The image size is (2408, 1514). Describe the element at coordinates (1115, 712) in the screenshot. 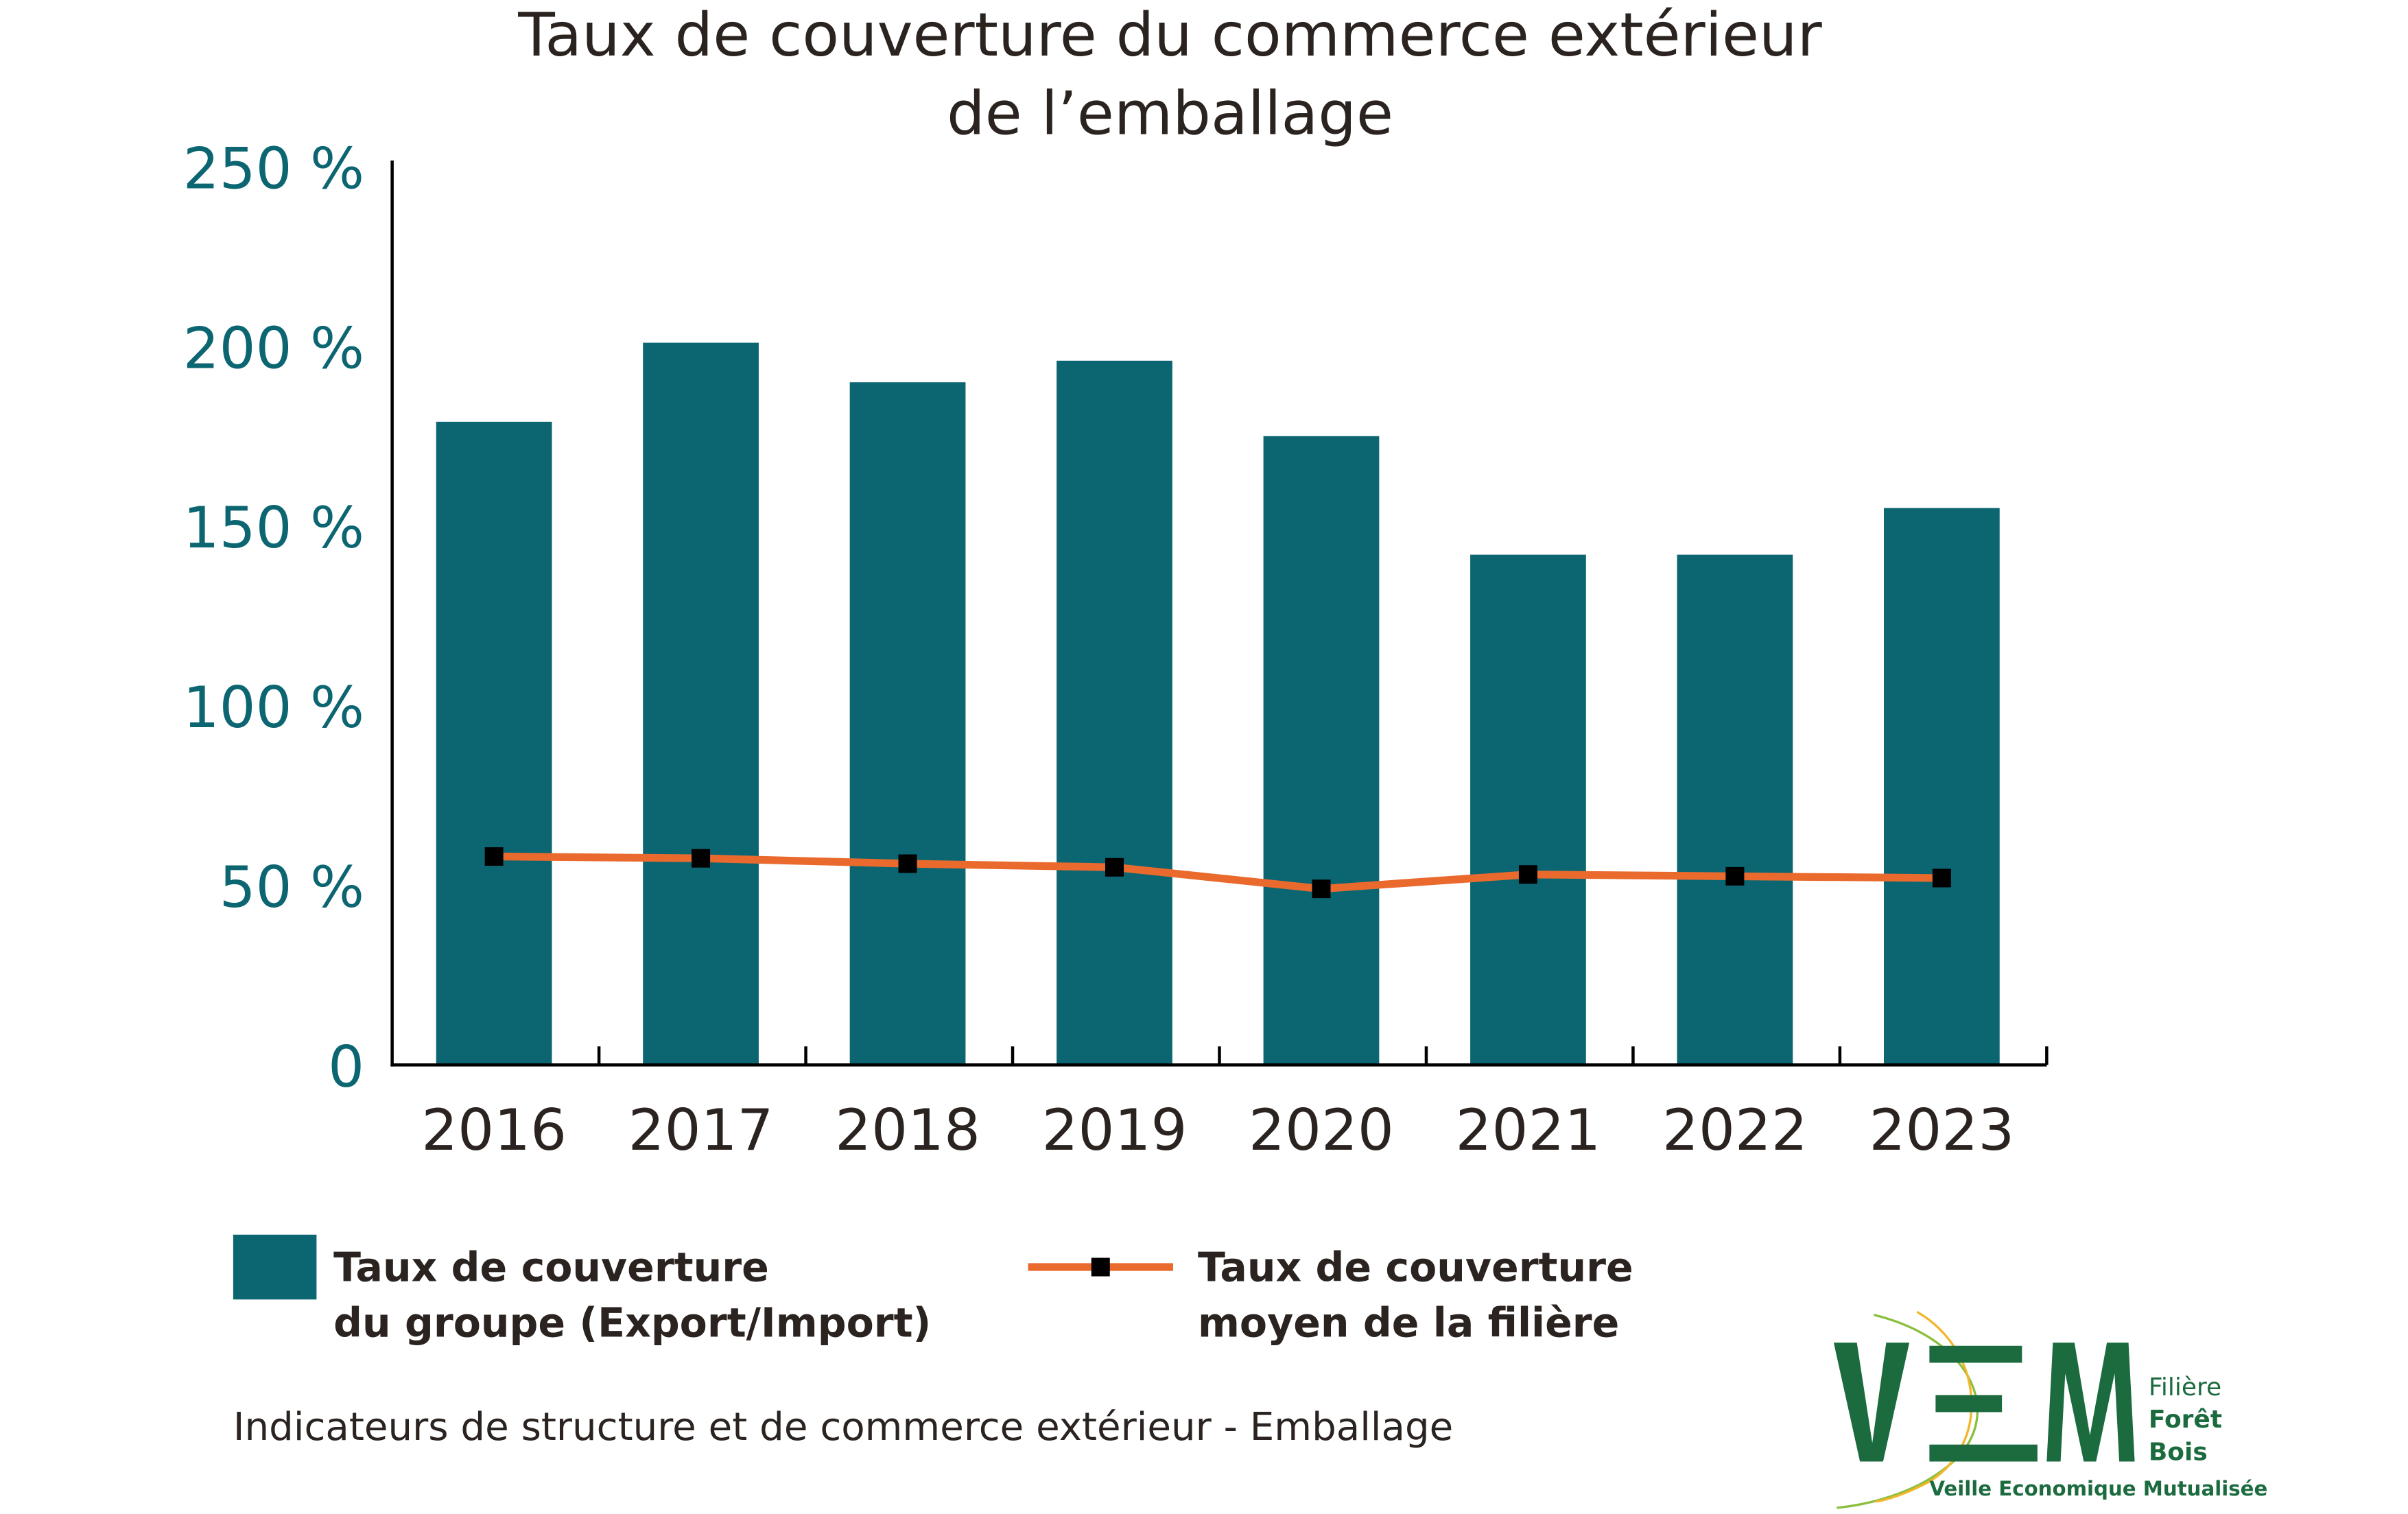

I see `bar-2019` at that location.